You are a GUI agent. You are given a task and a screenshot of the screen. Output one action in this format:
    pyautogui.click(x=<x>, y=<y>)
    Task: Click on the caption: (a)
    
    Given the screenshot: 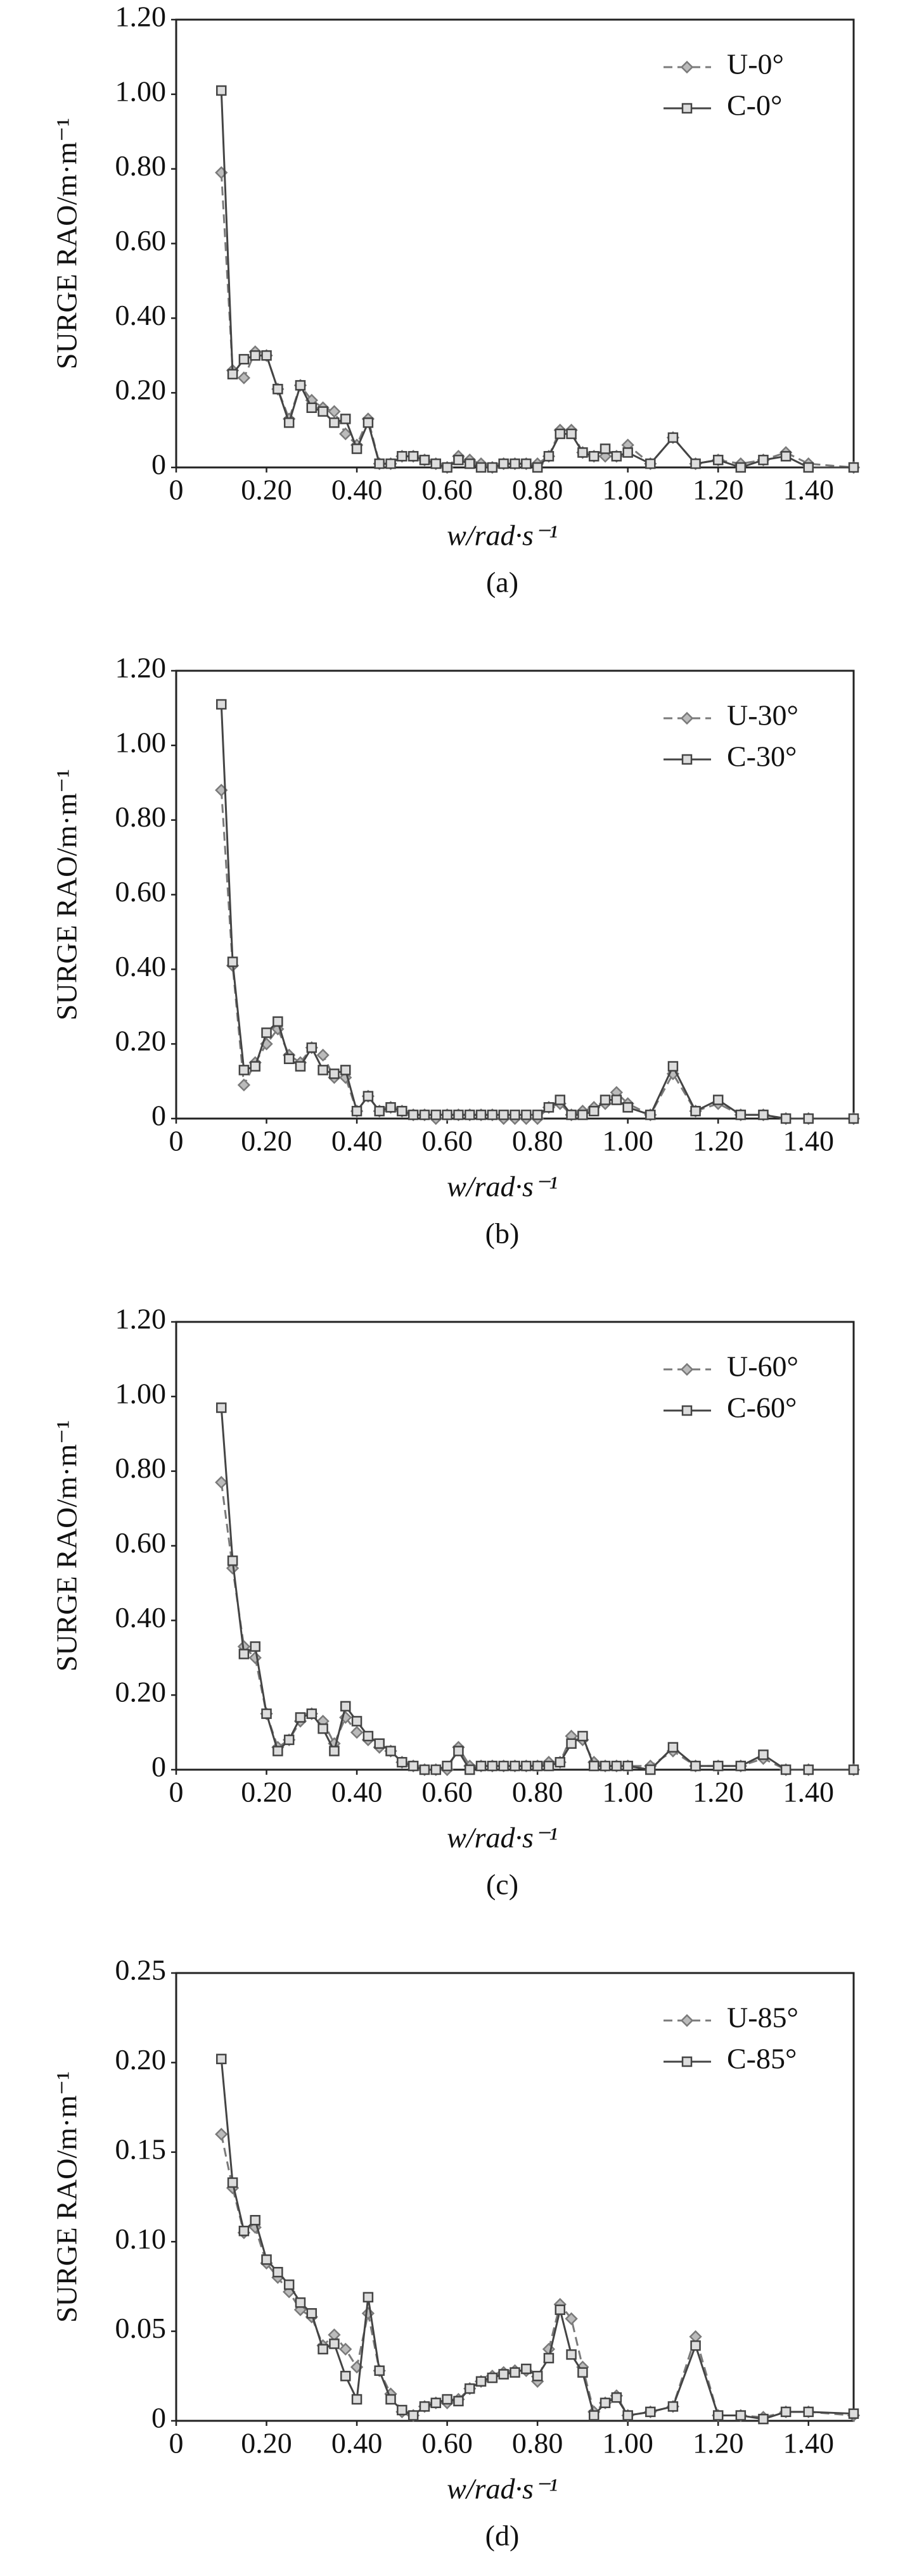 What is the action you would take?
    pyautogui.click(x=502, y=582)
    